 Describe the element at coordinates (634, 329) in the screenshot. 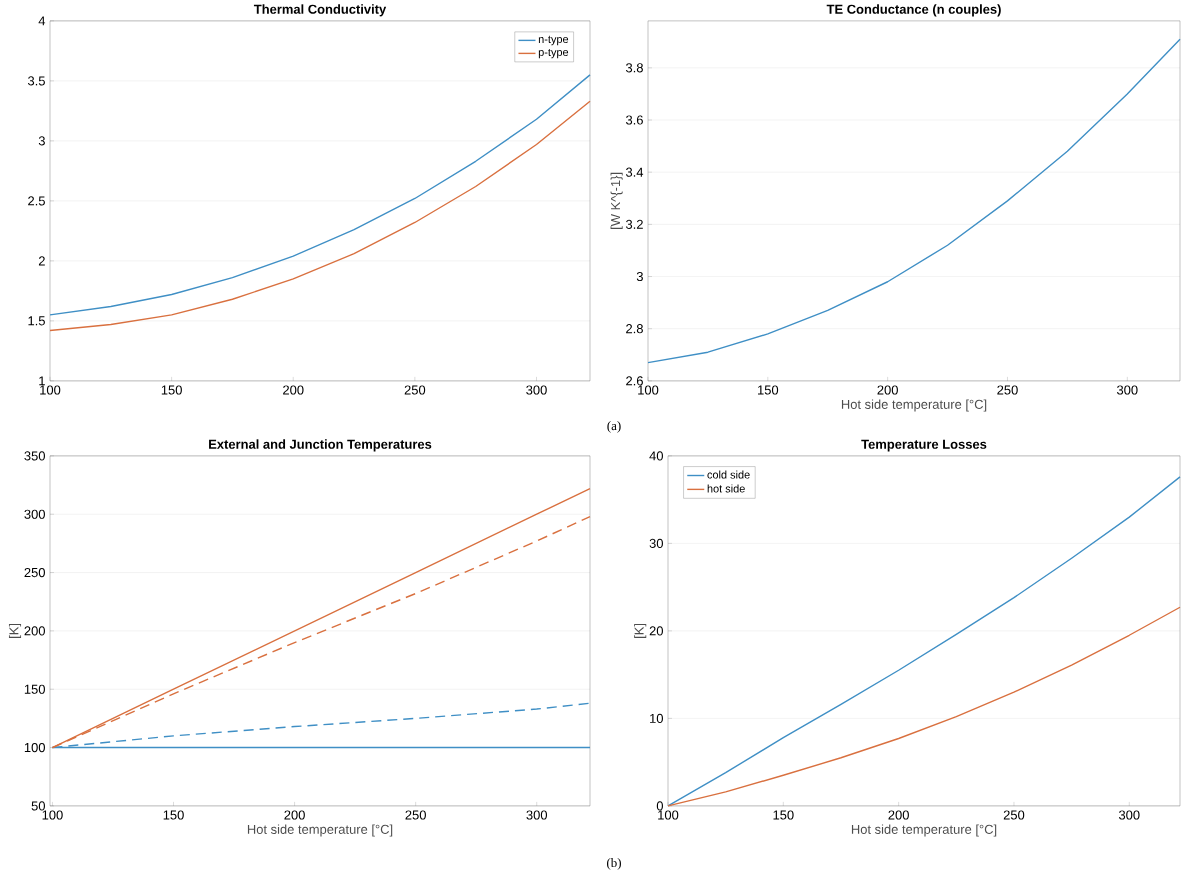

I see `y-tick-label: 2.8` at that location.